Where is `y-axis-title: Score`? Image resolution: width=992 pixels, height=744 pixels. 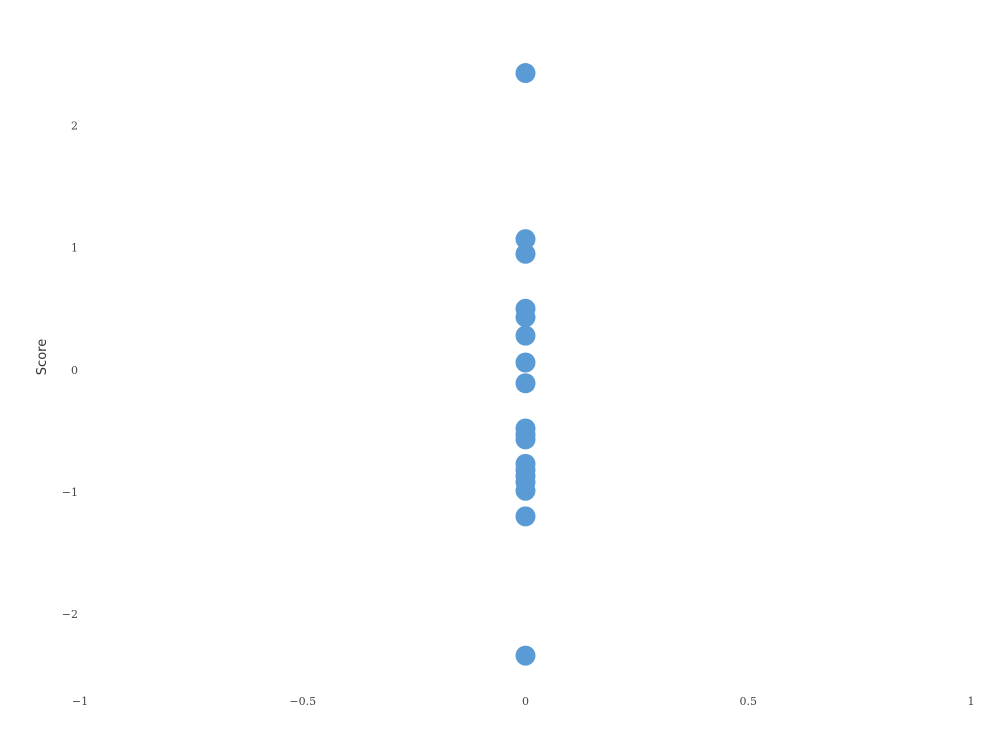 y-axis-title: Score is located at coordinates (42, 357).